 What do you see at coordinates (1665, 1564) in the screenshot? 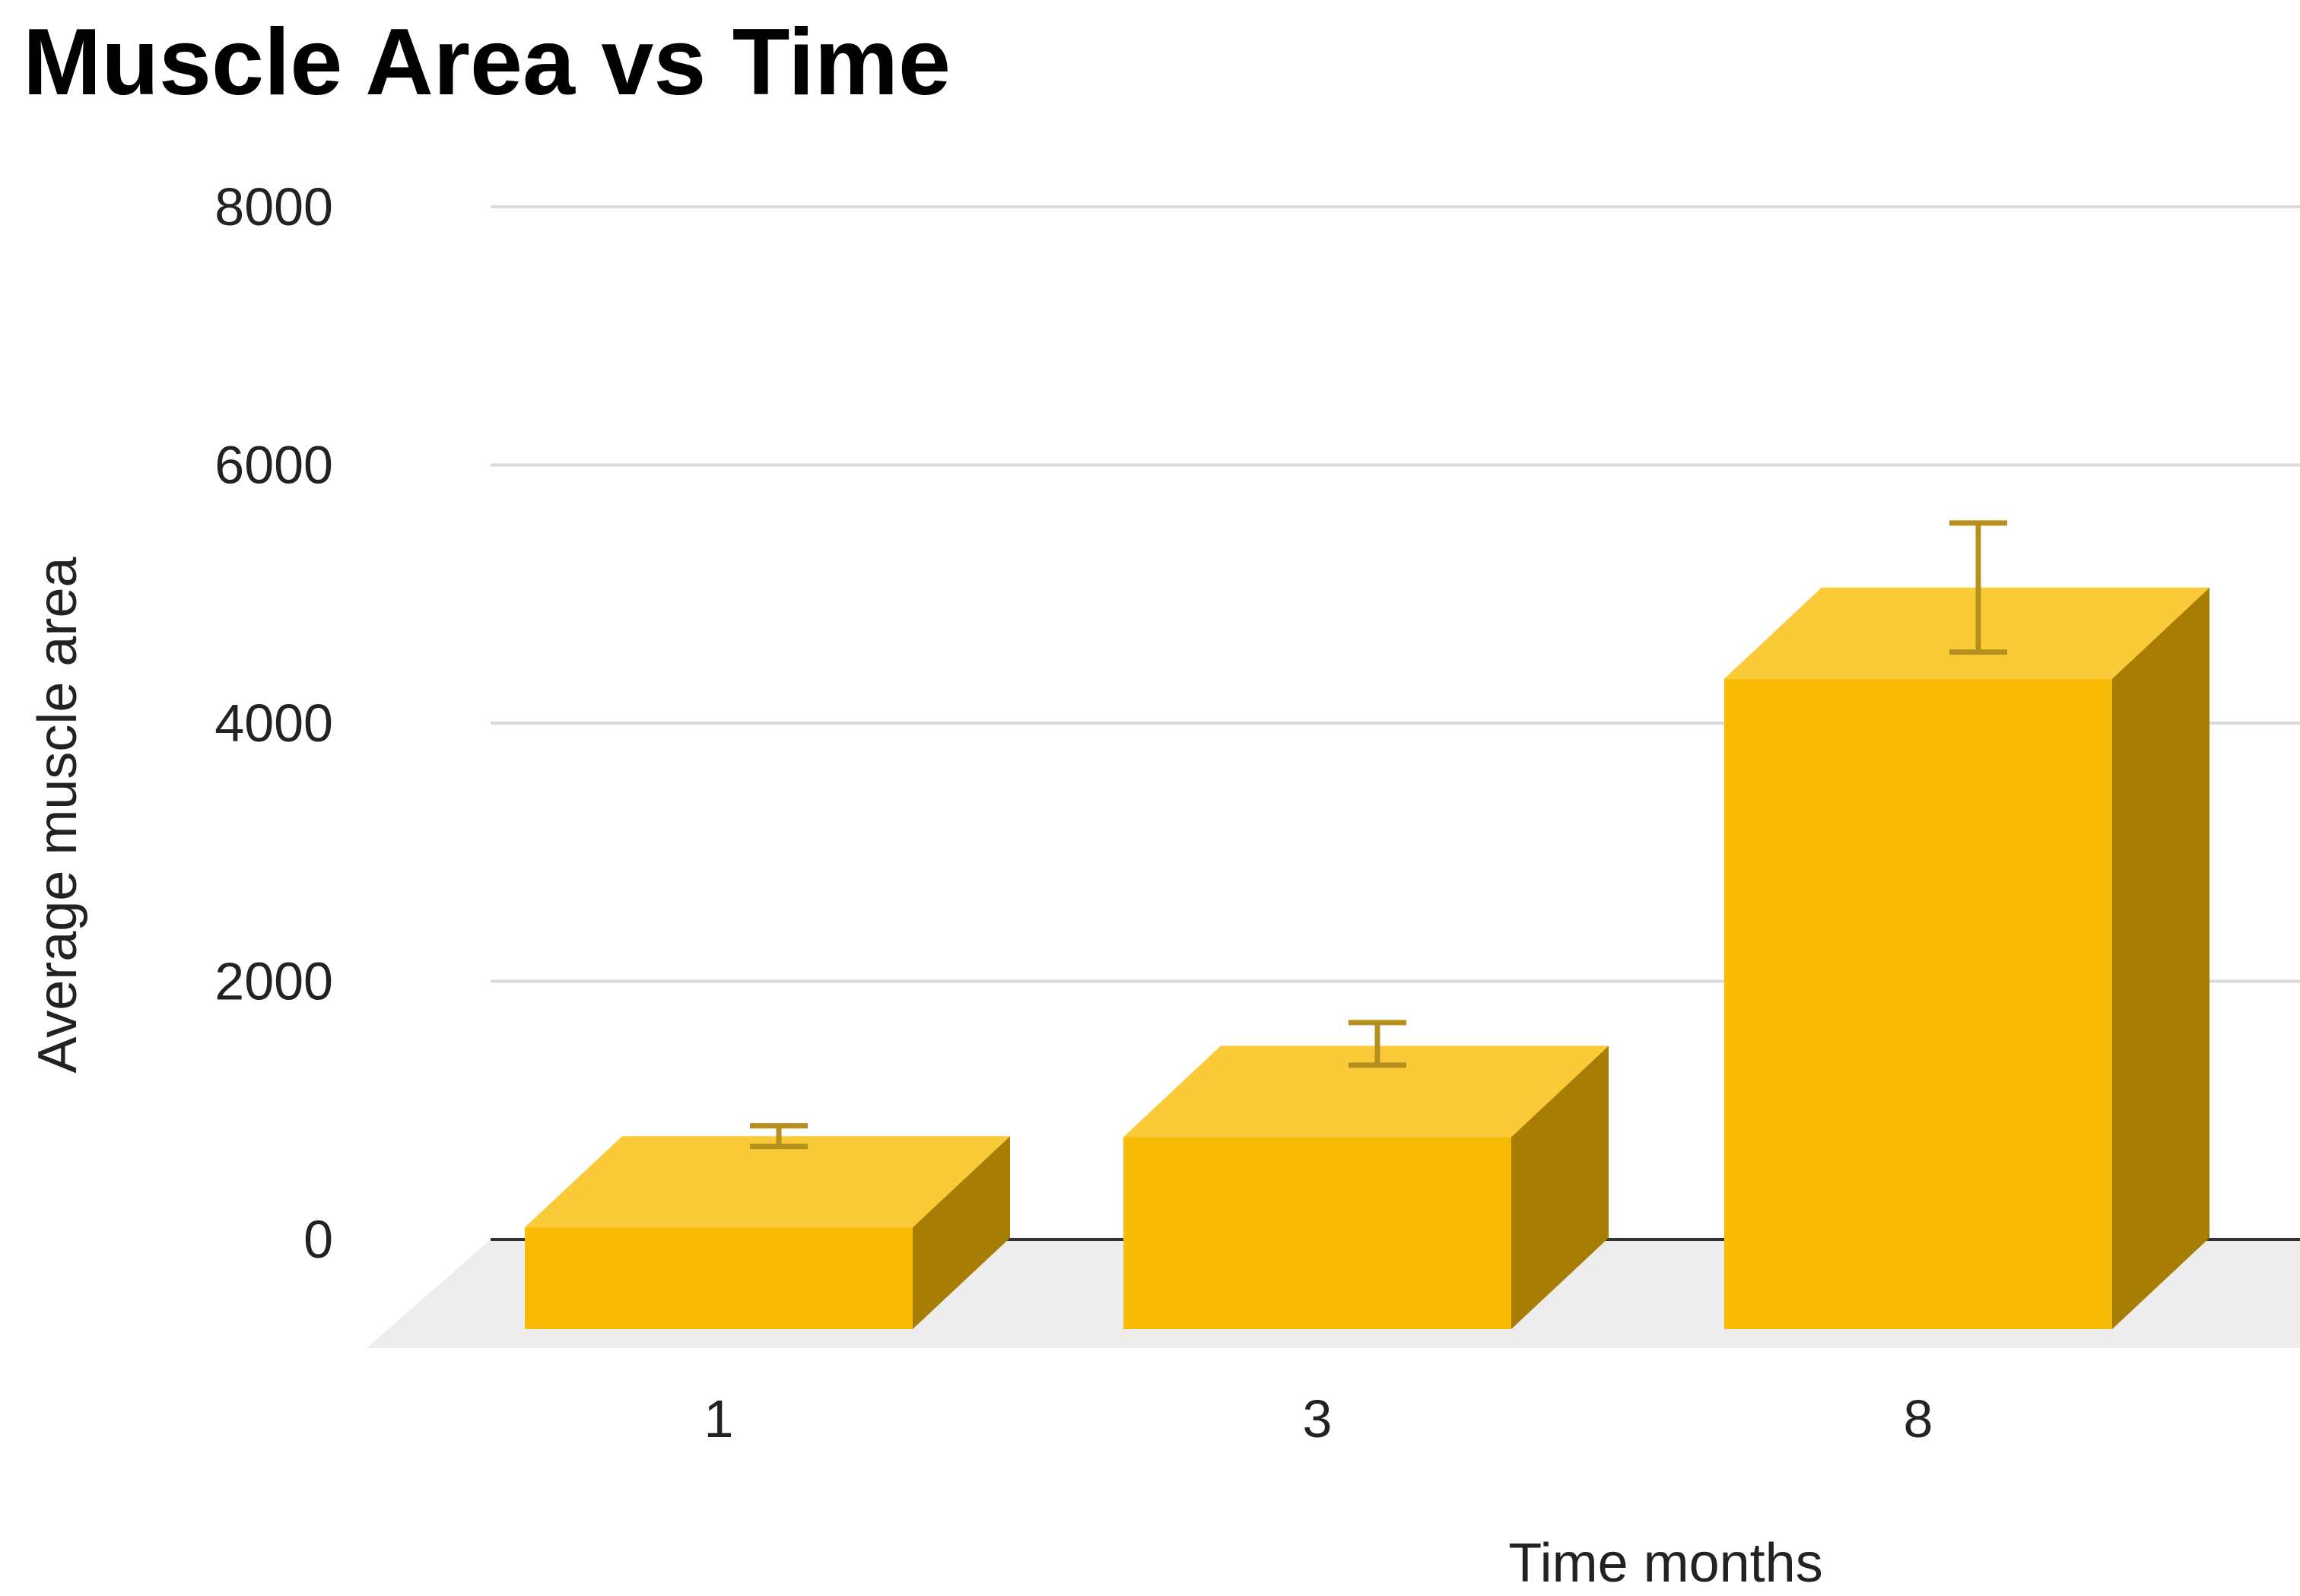
I see `x-axis-label: Time months` at bounding box center [1665, 1564].